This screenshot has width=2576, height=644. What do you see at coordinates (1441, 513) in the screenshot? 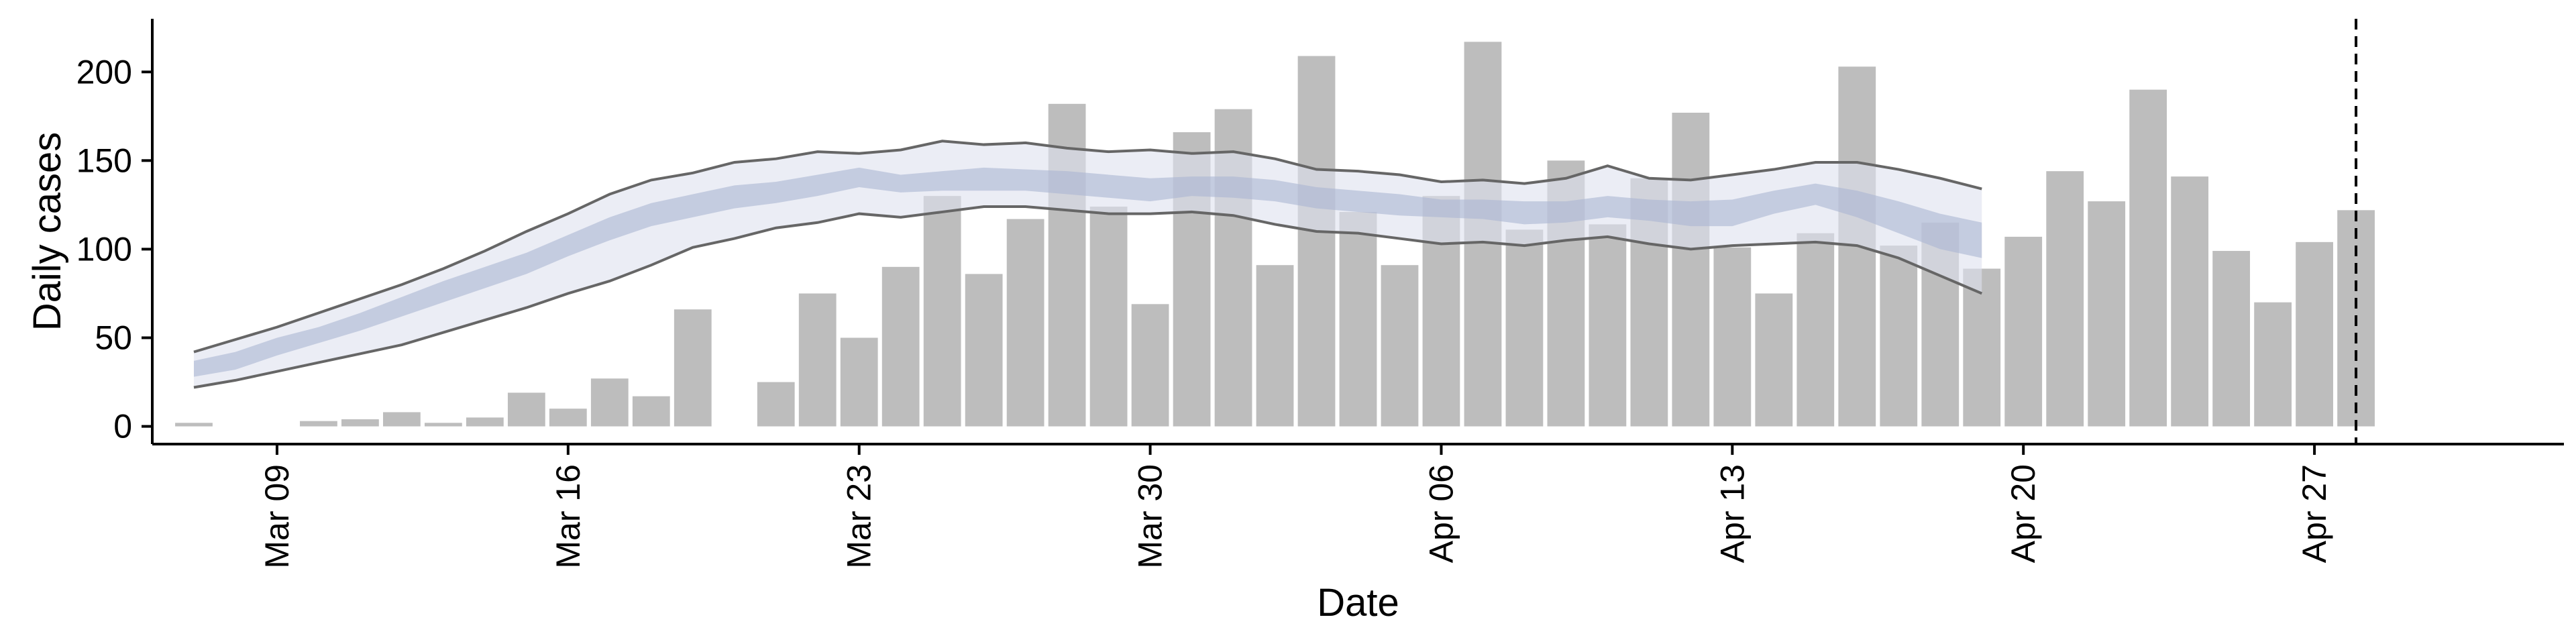
I see `x-tick-label: Apr 06` at bounding box center [1441, 513].